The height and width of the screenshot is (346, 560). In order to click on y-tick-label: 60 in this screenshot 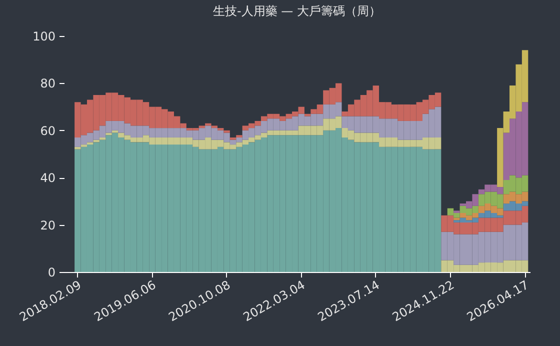, I will do `click(48, 131)`.